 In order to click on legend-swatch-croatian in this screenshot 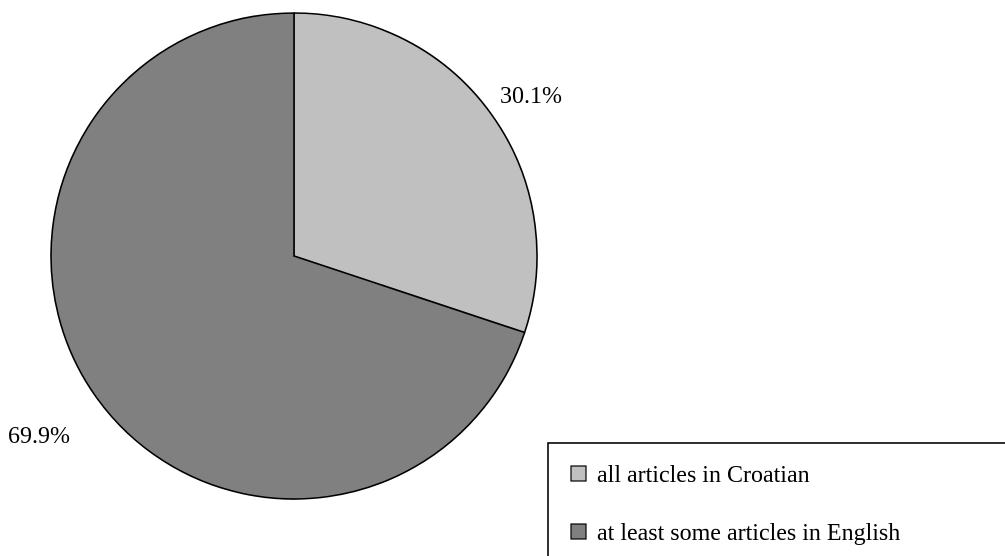, I will do `click(578, 473)`.